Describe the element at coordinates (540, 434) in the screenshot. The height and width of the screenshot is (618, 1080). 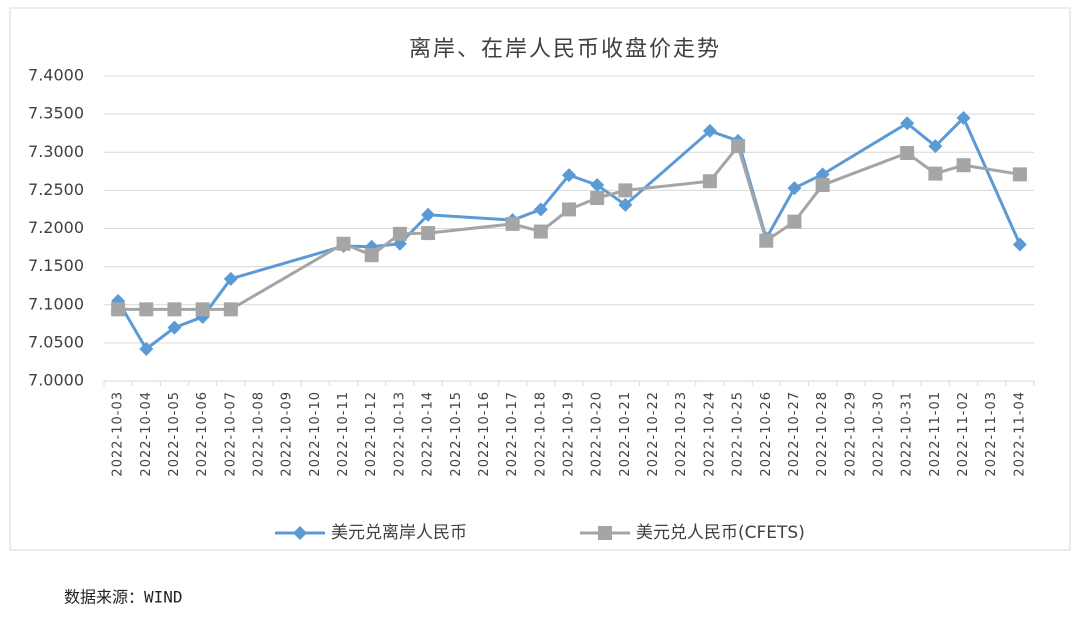
I see `x-tick-label: 2022-10-18` at that location.